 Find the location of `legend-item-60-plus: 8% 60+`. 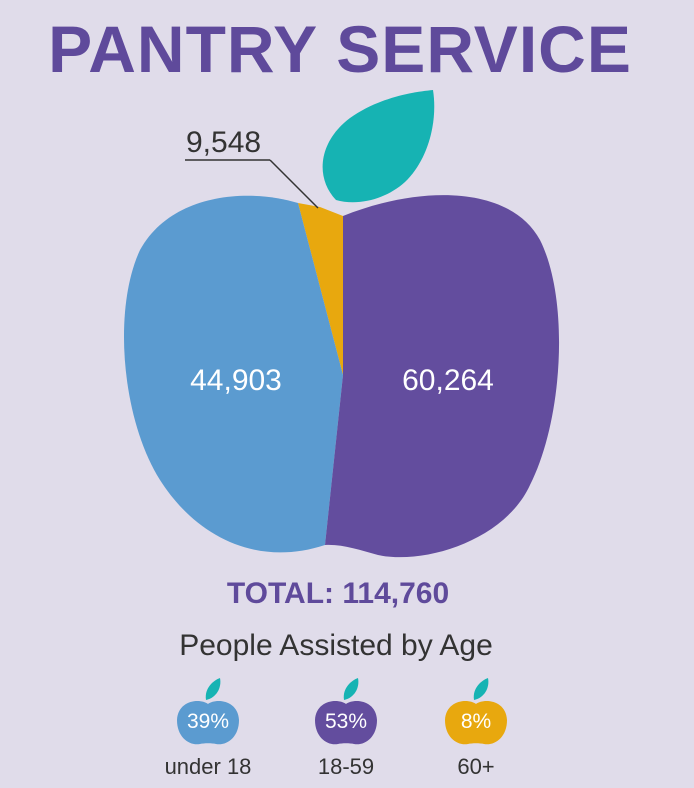

legend-item-60-plus: 8% 60+ is located at coordinates (476, 728).